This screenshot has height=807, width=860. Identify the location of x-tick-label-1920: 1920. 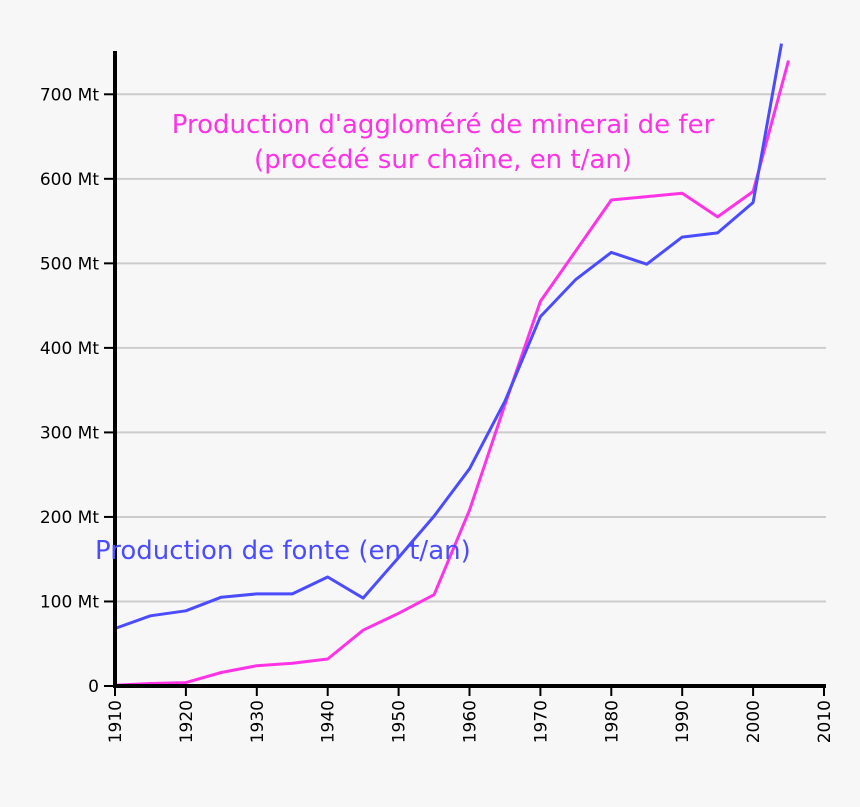
(187, 721).